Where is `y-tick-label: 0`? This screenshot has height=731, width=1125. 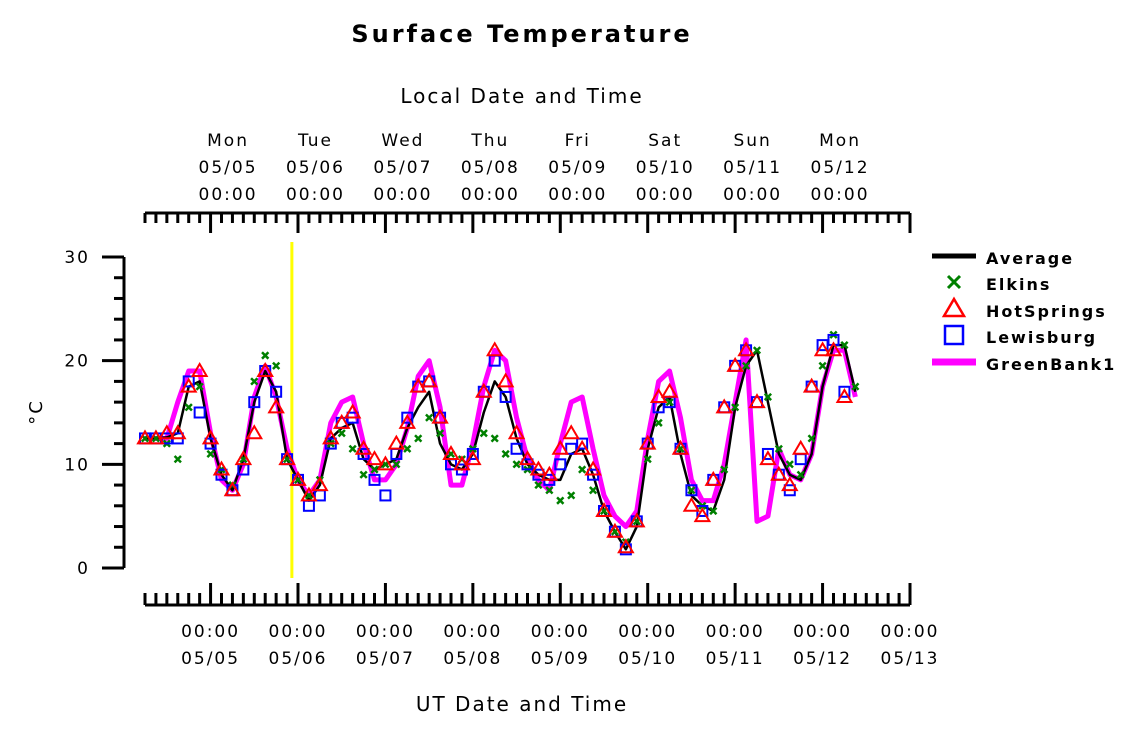 y-tick-label: 0 is located at coordinates (83, 569).